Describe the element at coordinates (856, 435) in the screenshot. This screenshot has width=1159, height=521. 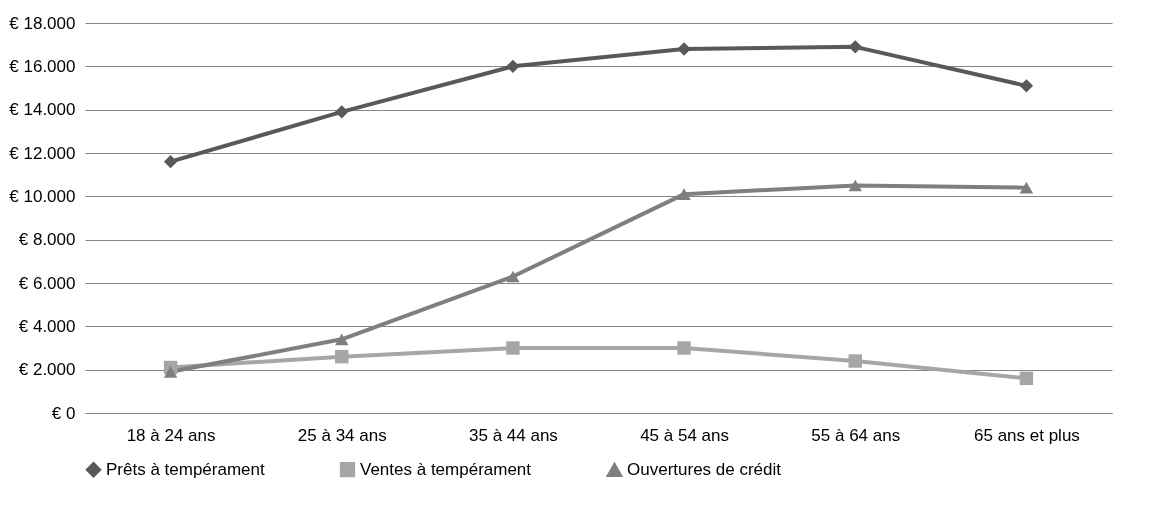
I see `x-tick-label: 55 à 64 ans` at that location.